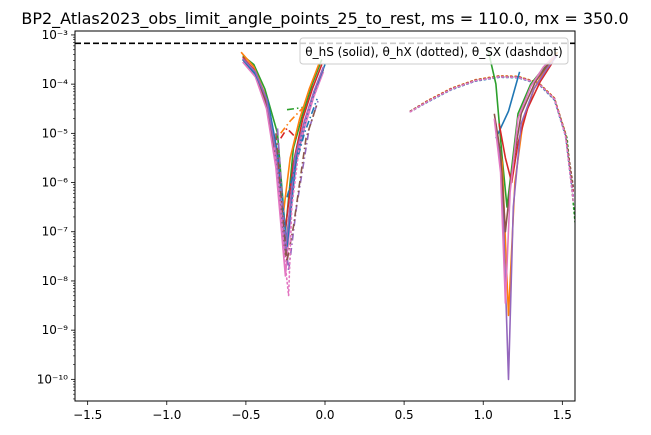 This screenshot has width=651, height=435. I want to click on x-tick-label: 0.5, so click(404, 415).